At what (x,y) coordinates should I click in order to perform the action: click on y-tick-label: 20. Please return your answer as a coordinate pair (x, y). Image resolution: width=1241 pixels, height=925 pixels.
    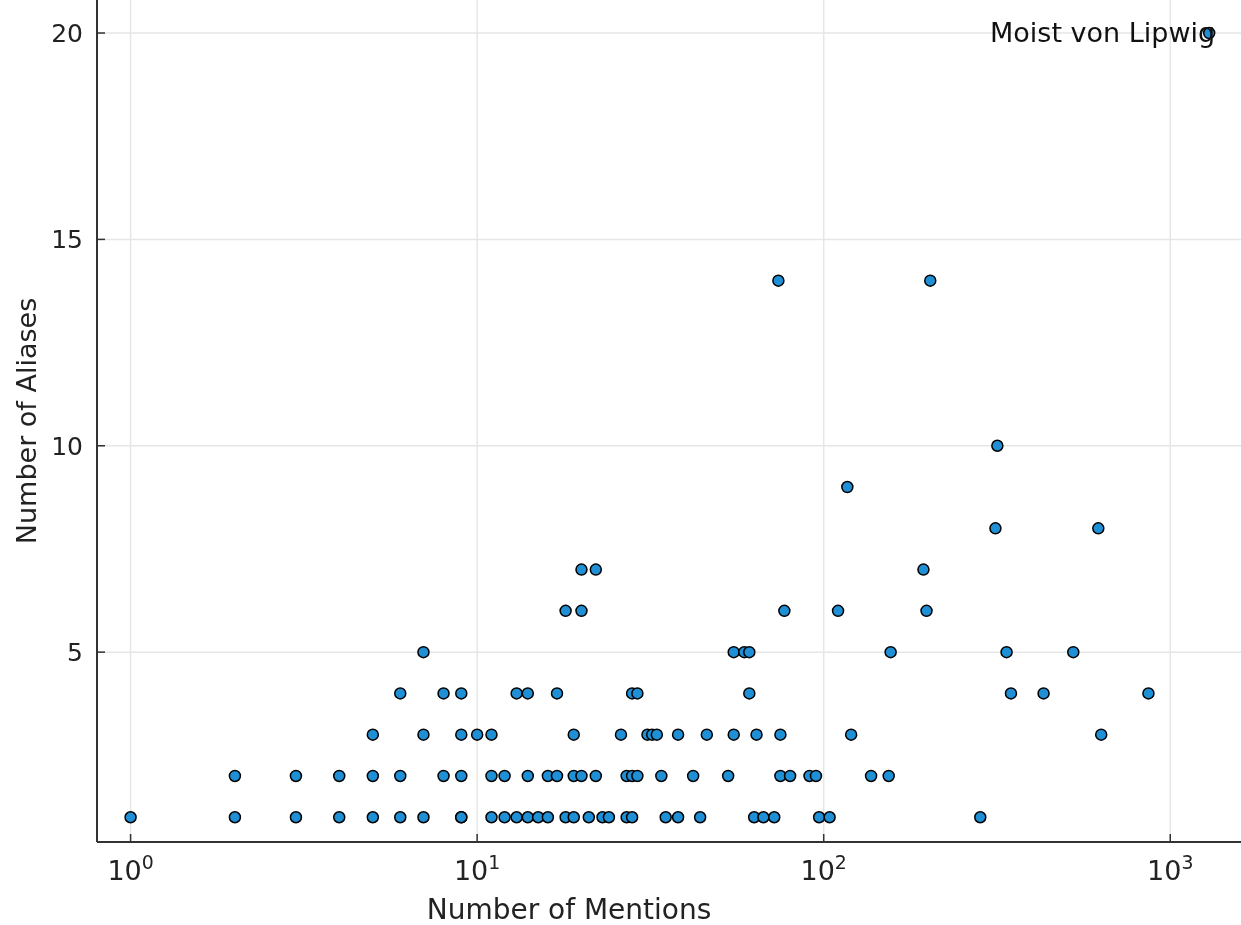
    Looking at the image, I should click on (67, 33).